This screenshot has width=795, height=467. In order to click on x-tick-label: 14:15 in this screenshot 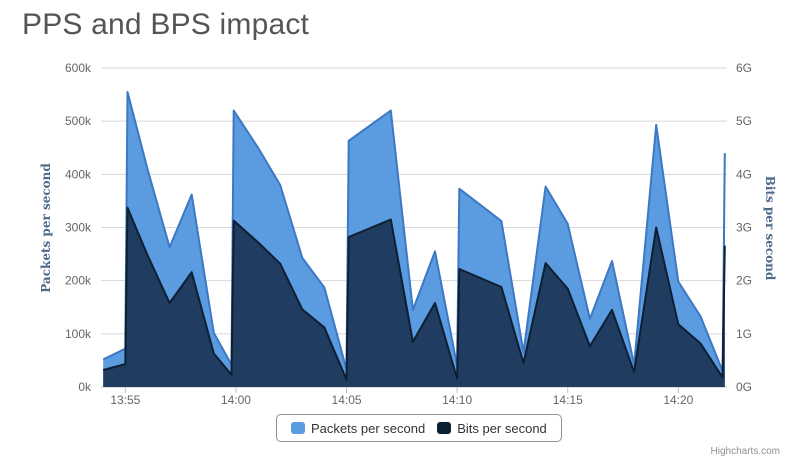, I will do `click(568, 400)`.